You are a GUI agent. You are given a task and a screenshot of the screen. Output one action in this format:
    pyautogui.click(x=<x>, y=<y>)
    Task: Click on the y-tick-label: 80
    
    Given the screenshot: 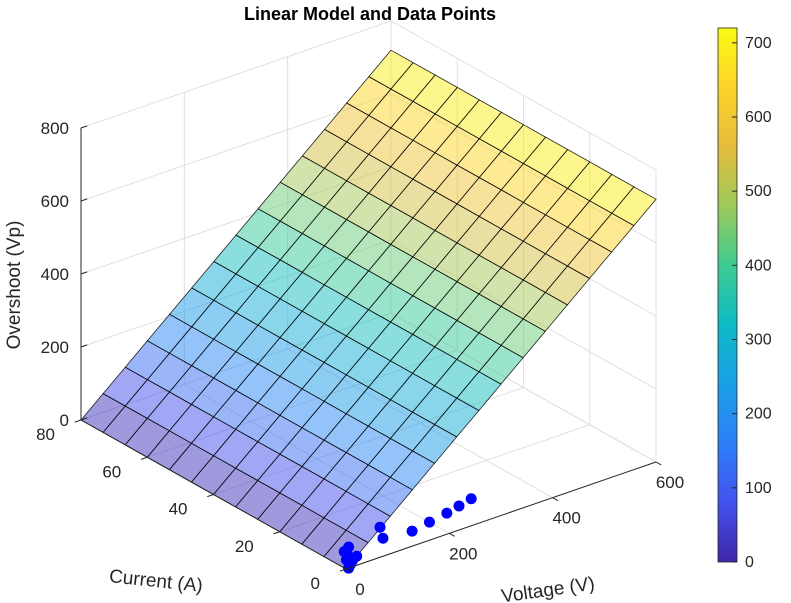 What is the action you would take?
    pyautogui.click(x=45, y=434)
    